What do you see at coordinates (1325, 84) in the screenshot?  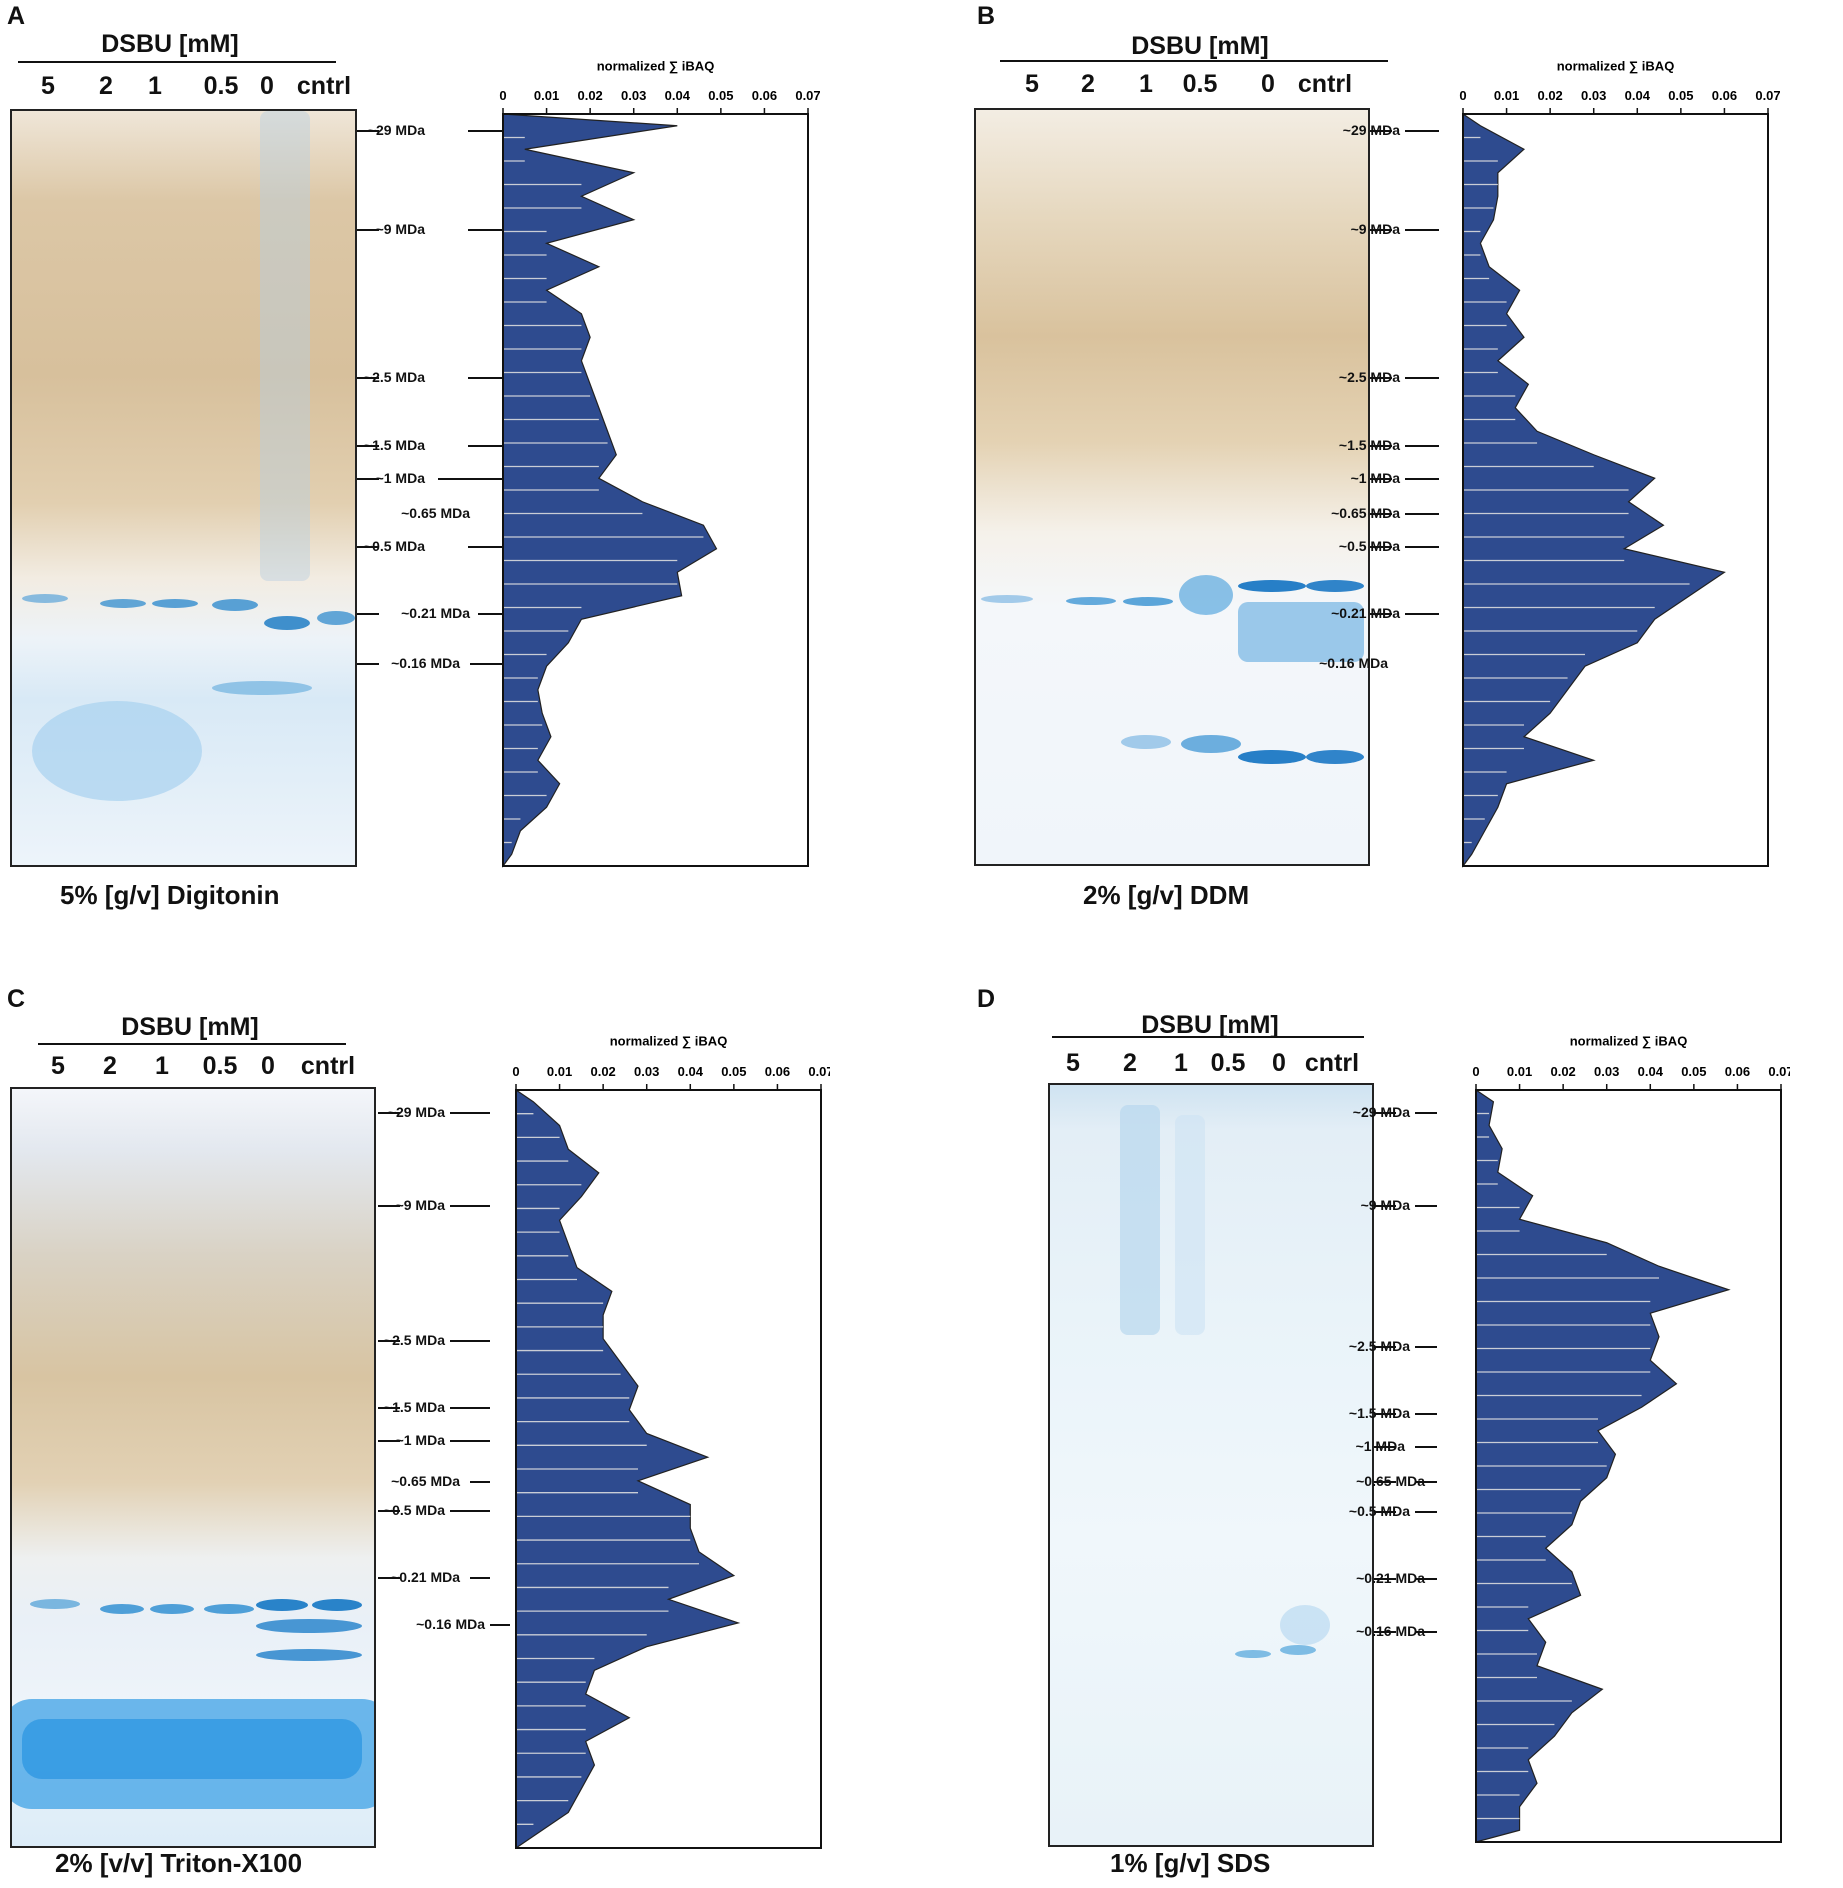 I see `lane-label: cntrl` at bounding box center [1325, 84].